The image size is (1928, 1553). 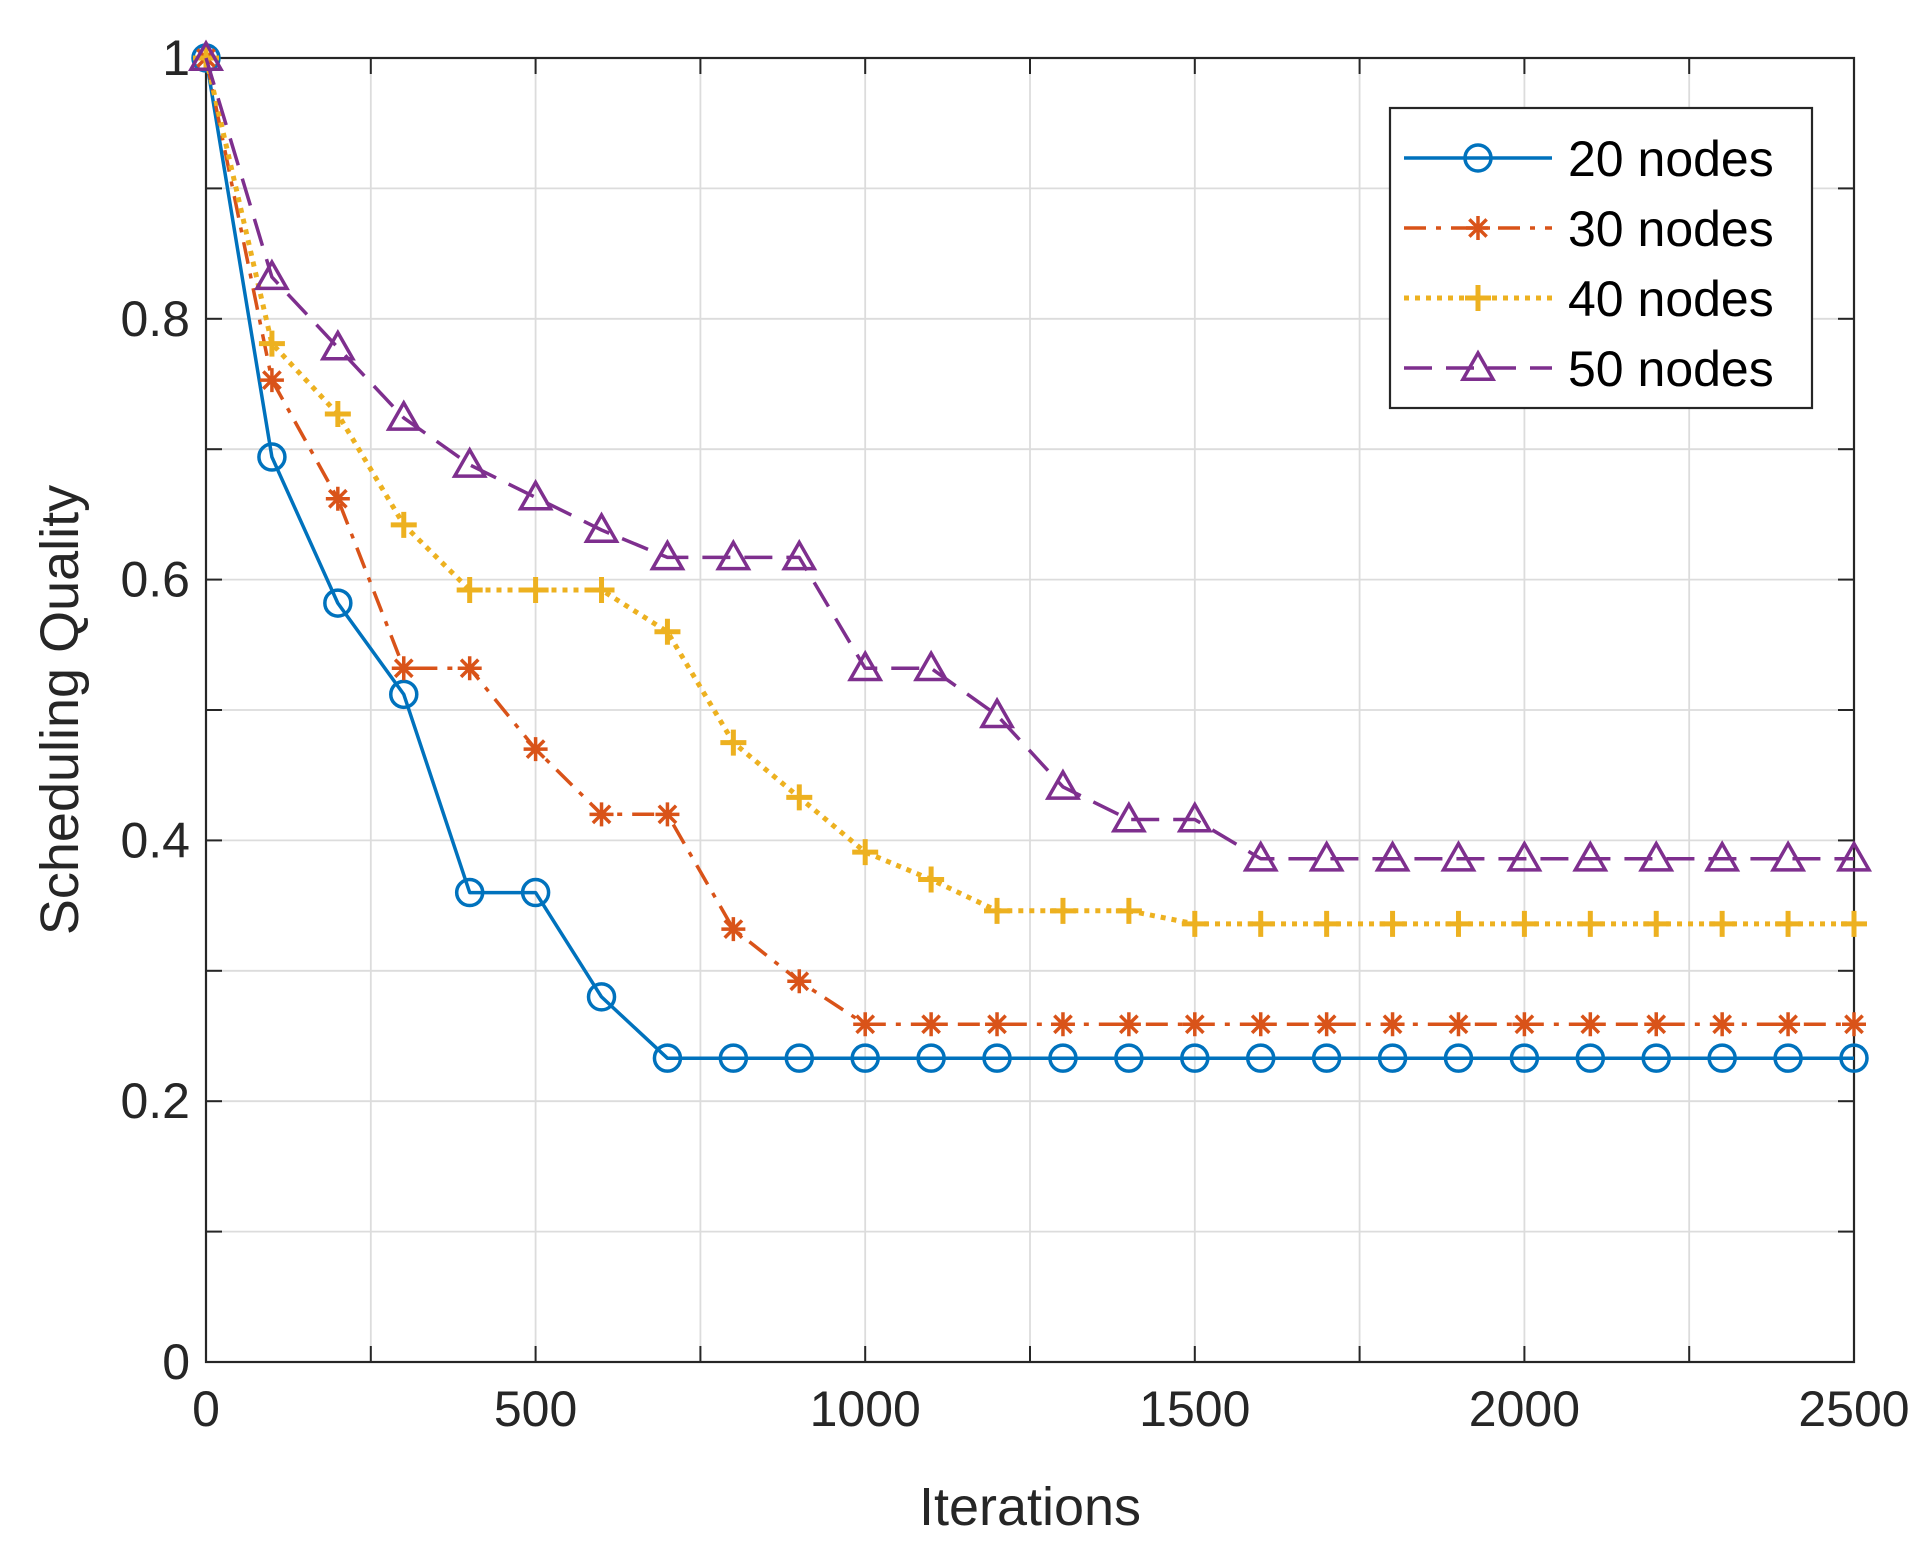 I want to click on legend-item: 50 nodes, so click(x=1589, y=369).